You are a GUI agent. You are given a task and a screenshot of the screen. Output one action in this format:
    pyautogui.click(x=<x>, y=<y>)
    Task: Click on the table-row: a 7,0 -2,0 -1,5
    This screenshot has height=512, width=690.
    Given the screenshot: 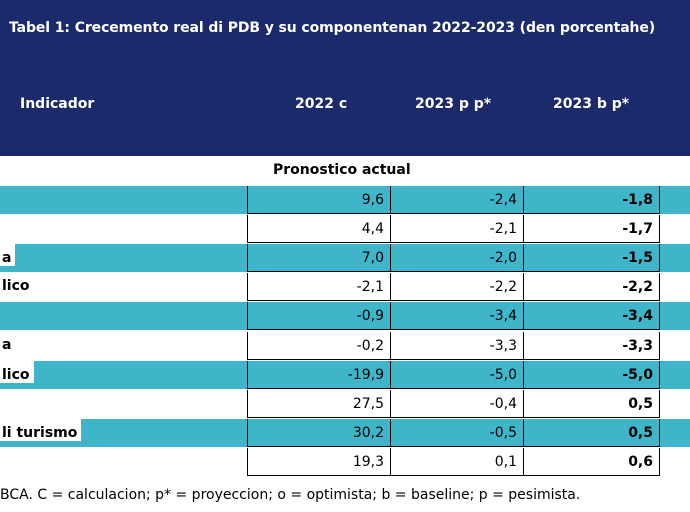 What is the action you would take?
    pyautogui.click(x=345, y=258)
    